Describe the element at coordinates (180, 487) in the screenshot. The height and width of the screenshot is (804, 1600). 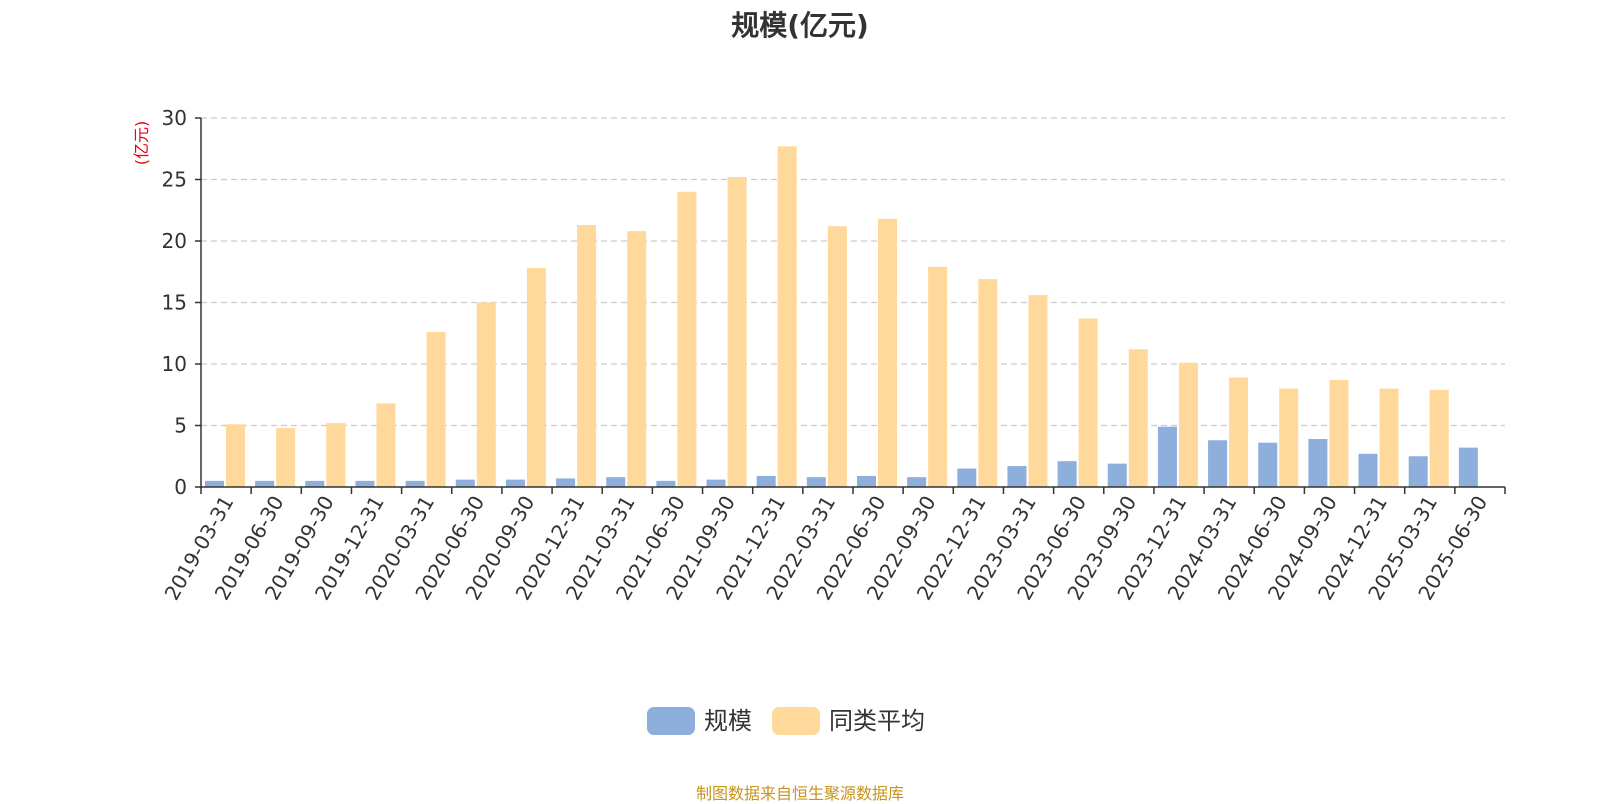
I see `y-tick-label: 0` at that location.